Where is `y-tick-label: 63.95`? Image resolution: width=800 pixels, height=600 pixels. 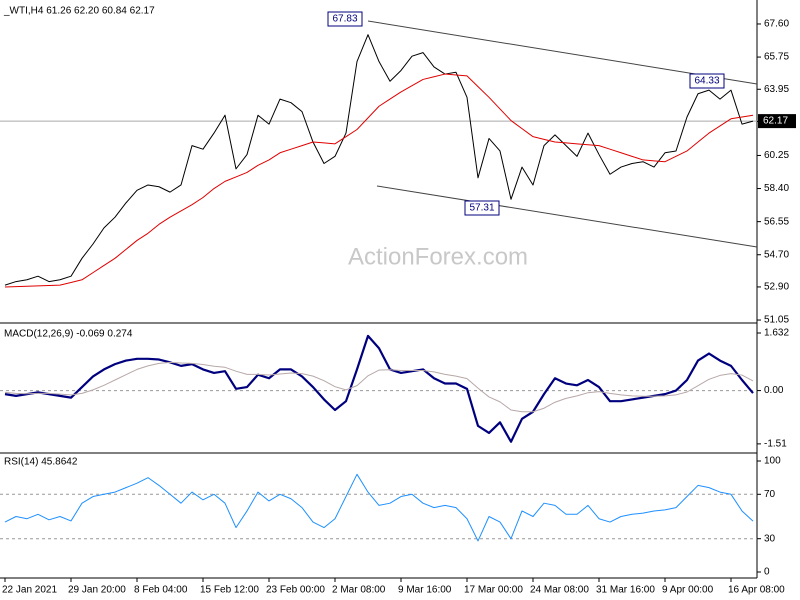
y-tick-label: 63.95 is located at coordinates (776, 89).